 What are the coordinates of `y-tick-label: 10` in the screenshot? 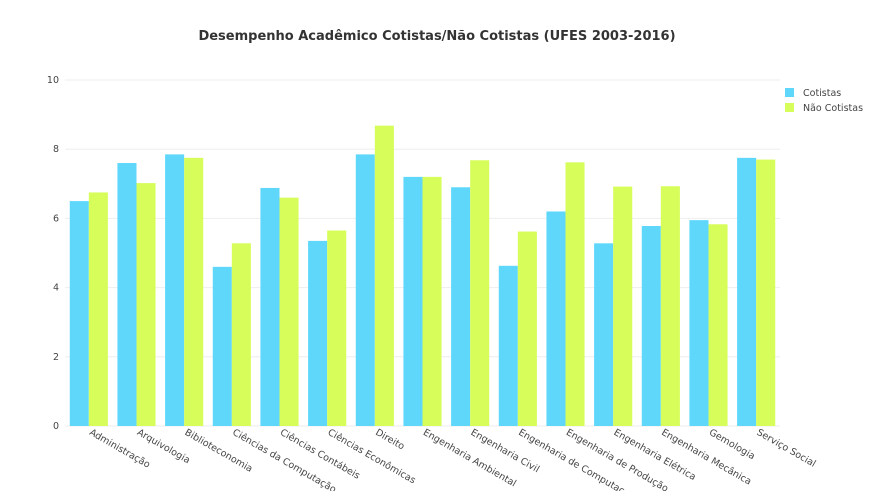 It's located at (53, 80).